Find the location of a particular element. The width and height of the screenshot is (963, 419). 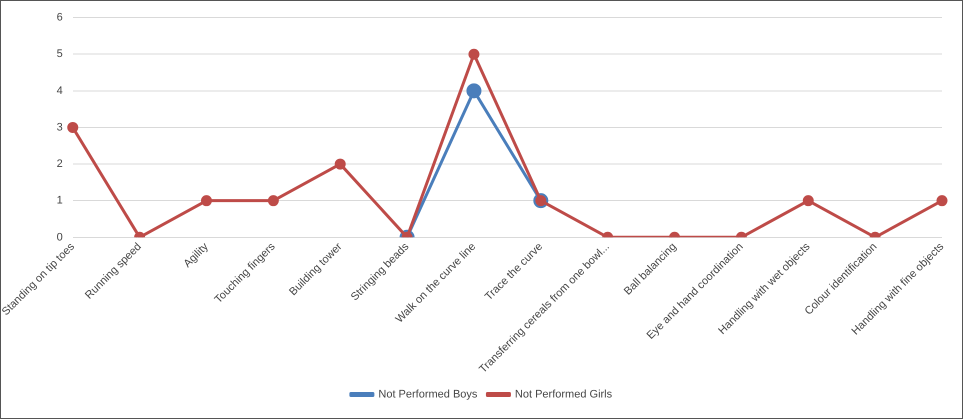

legend-label: Not Performed Girls is located at coordinates (563, 394).